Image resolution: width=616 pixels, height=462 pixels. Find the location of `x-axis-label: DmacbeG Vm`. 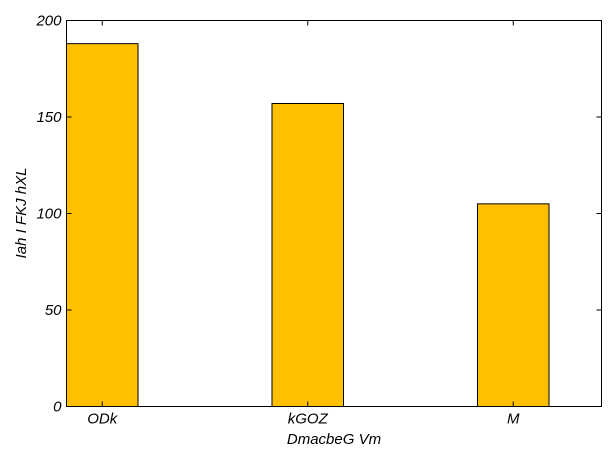

x-axis-label: DmacbeG Vm is located at coordinates (334, 439).